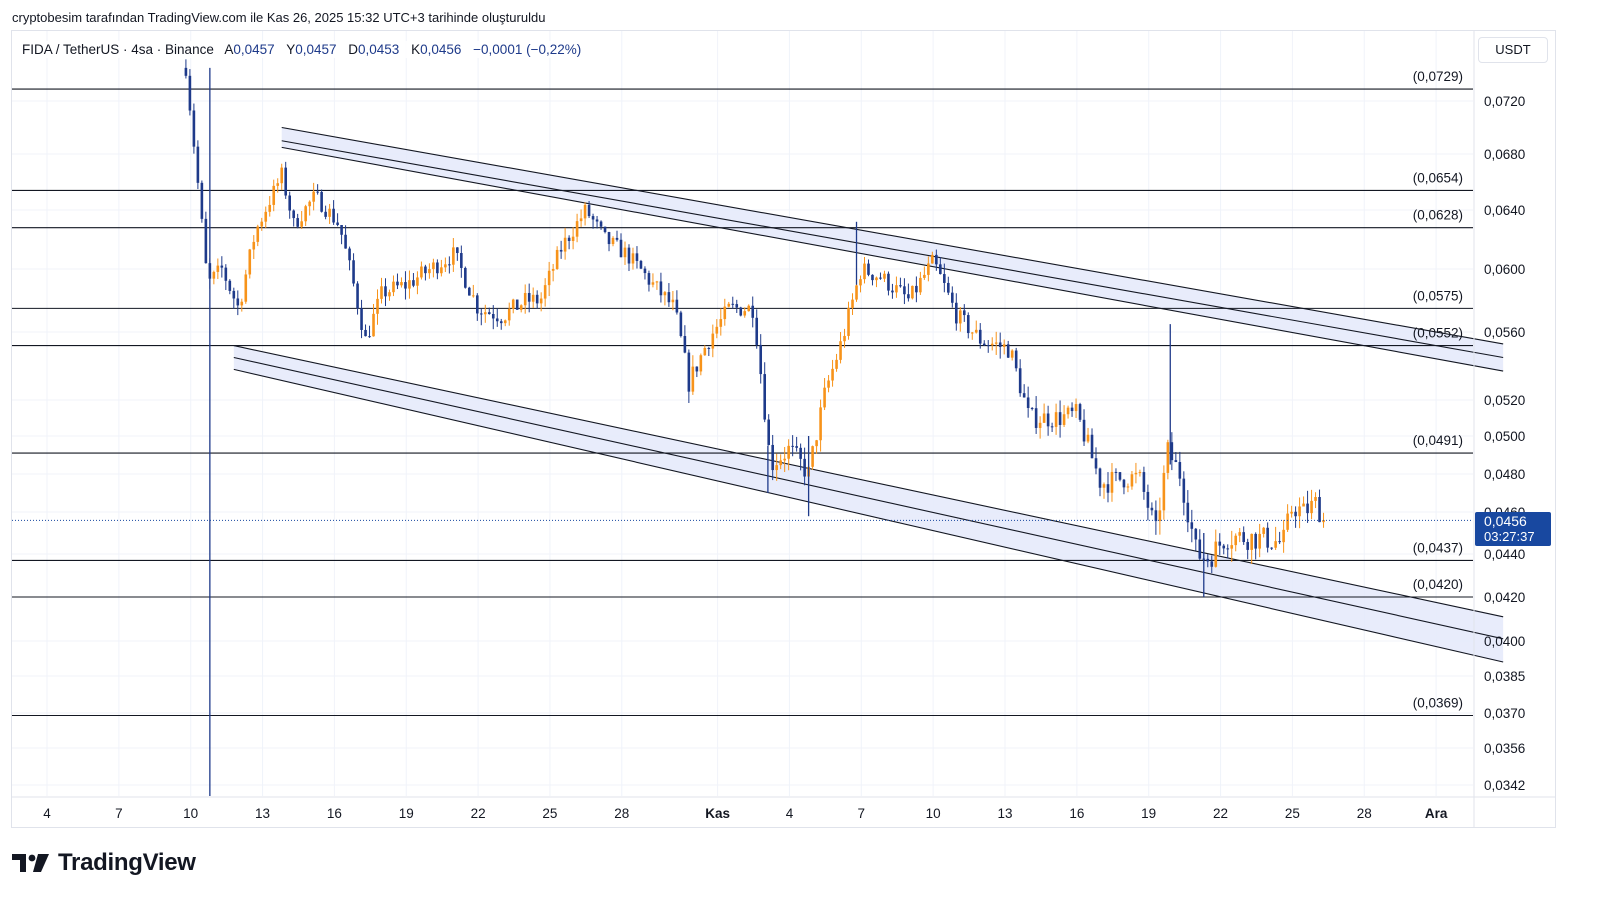 The width and height of the screenshot is (1600, 916). I want to click on legend-low-label: D, so click(353, 49).